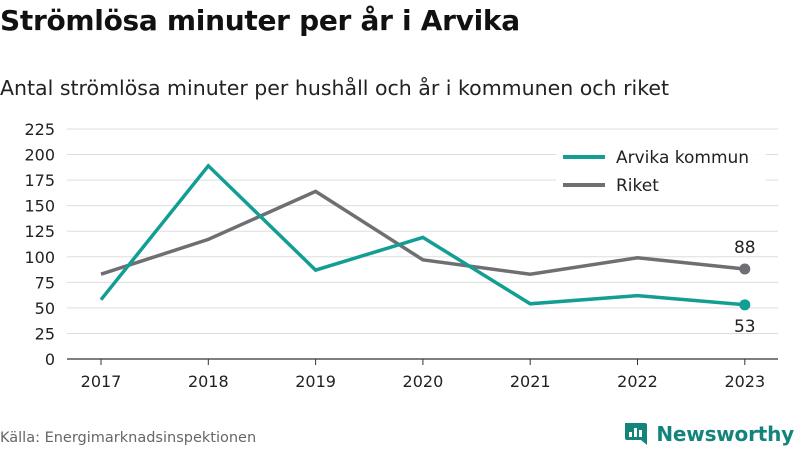 The image size is (800, 450). What do you see at coordinates (39, 129) in the screenshot?
I see `y-tick-label: 225` at bounding box center [39, 129].